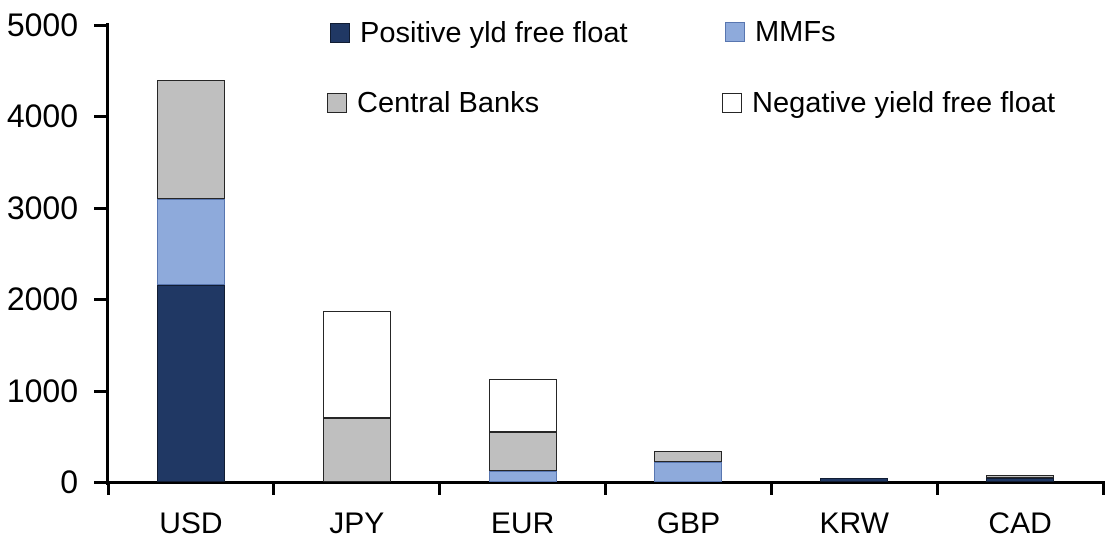 The image size is (1109, 556). Describe the element at coordinates (795, 32) in the screenshot. I see `legend-label: MMFs` at that location.